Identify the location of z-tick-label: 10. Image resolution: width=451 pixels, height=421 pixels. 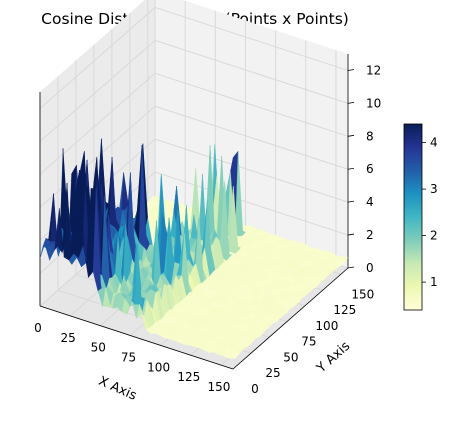
(373, 103).